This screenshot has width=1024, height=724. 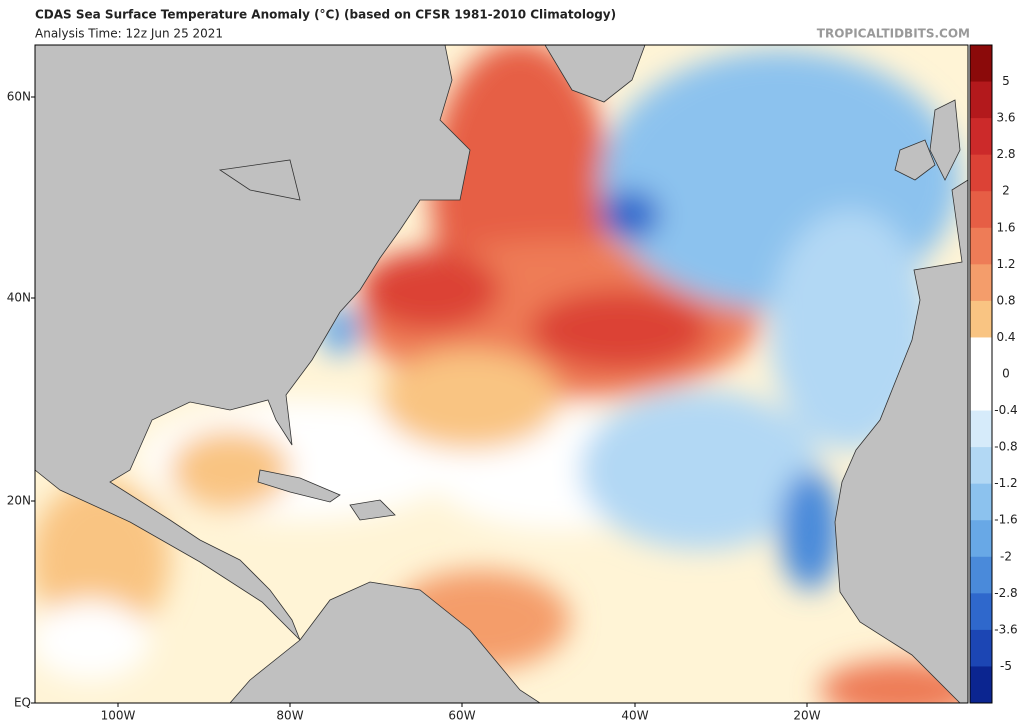 What do you see at coordinates (1006, 191) in the screenshot?
I see `colorbar-label: 2` at bounding box center [1006, 191].